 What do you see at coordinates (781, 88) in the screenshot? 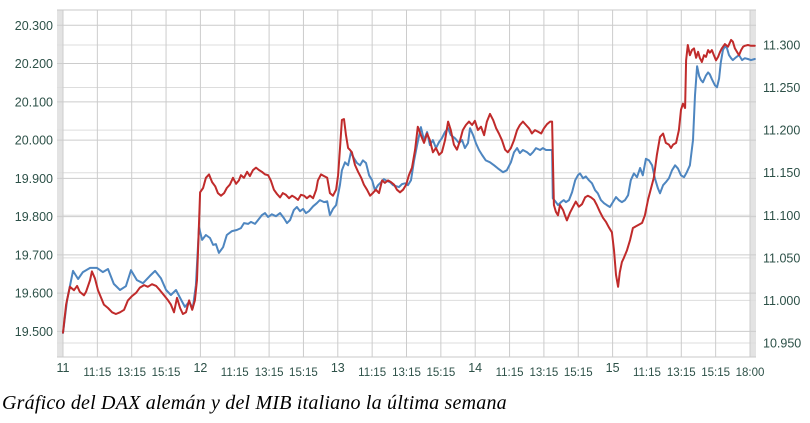
I see `right-axis-tick-label: 11.250` at bounding box center [781, 88].